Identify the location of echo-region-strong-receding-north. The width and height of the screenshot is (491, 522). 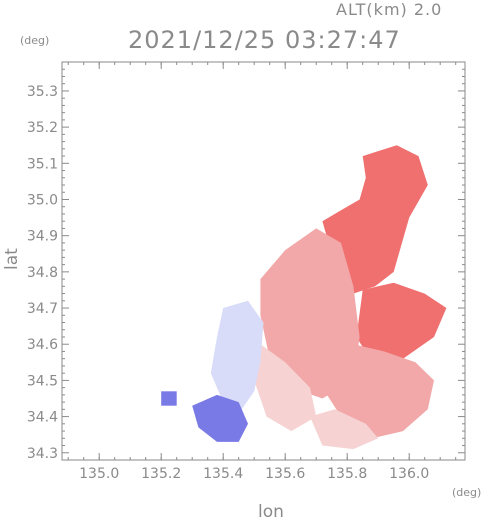
(375, 219).